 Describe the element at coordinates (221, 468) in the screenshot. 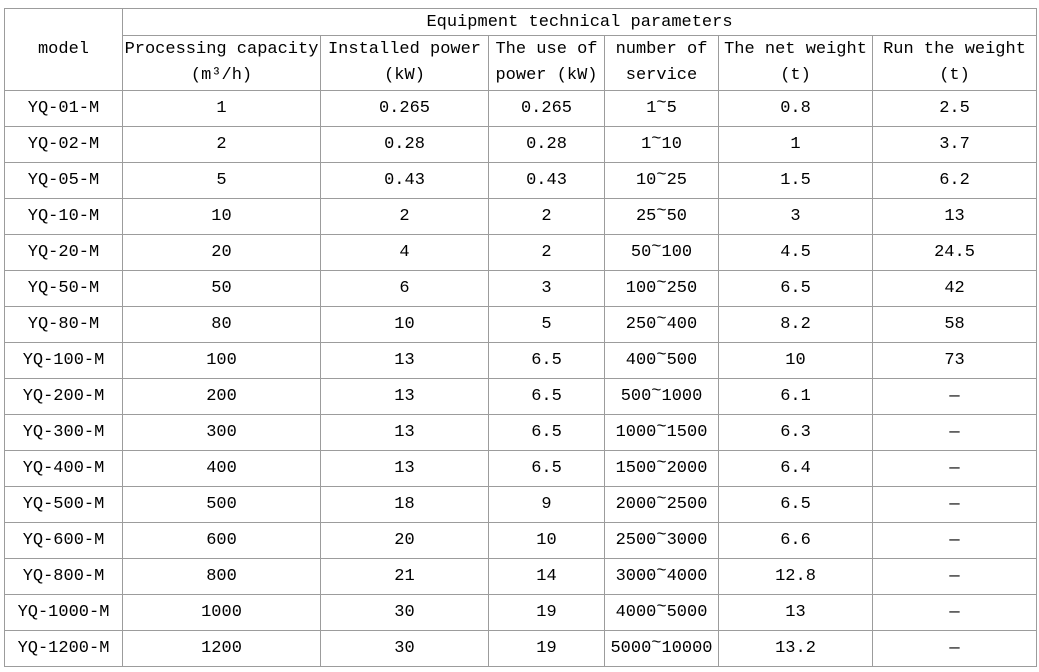

I see `processing-capacity-cell: 400` at that location.